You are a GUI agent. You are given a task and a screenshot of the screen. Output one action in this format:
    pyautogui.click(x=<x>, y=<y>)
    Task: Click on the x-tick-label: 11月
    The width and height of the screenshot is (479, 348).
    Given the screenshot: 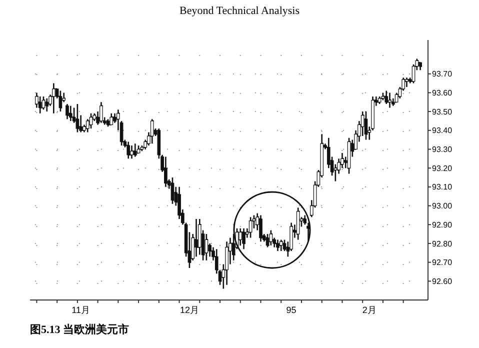 What is the action you would take?
    pyautogui.click(x=81, y=310)
    